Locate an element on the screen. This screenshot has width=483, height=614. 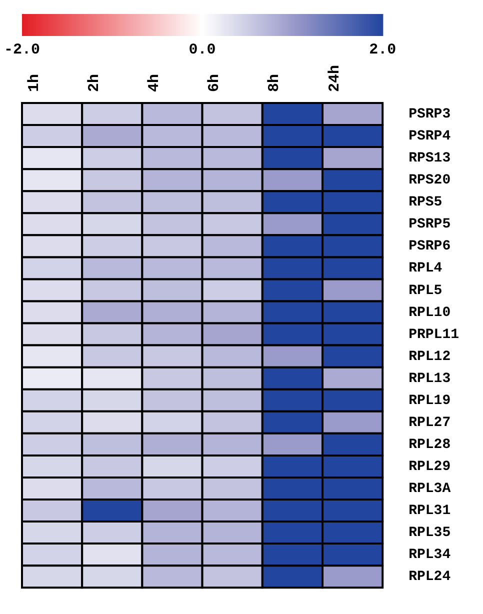
x-tick-label: 1h is located at coordinates (34, 83).